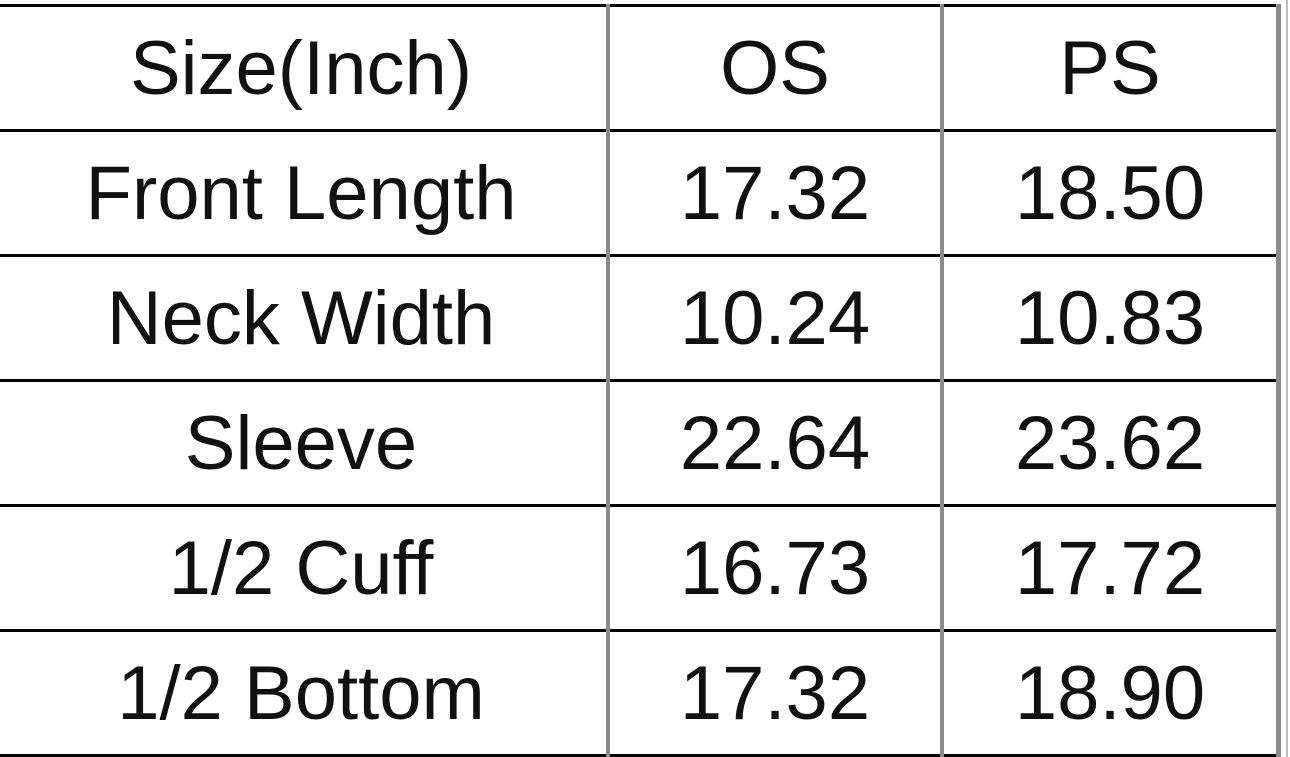 This screenshot has width=1290, height=757. Describe the element at coordinates (305, 568) in the screenshot. I see `row-label: 1/2 Cuff` at that location.